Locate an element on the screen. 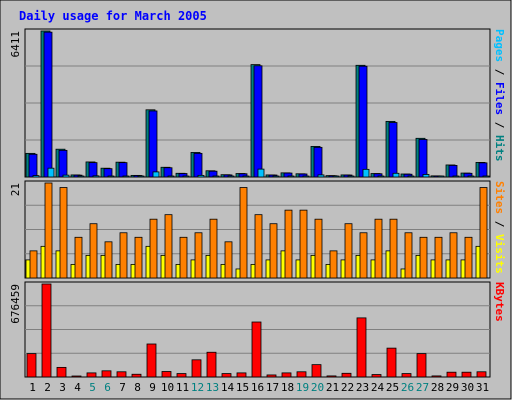 The image size is (512, 400). x-tick-label-5: 5 is located at coordinates (92, 387).